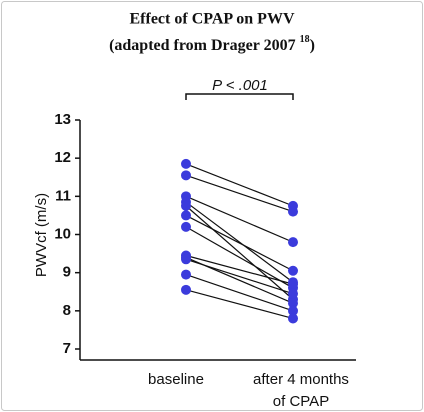 Image resolution: width=424 pixels, height=412 pixels. Describe the element at coordinates (63, 195) in the screenshot. I see `y-tick-label: 11` at that location.